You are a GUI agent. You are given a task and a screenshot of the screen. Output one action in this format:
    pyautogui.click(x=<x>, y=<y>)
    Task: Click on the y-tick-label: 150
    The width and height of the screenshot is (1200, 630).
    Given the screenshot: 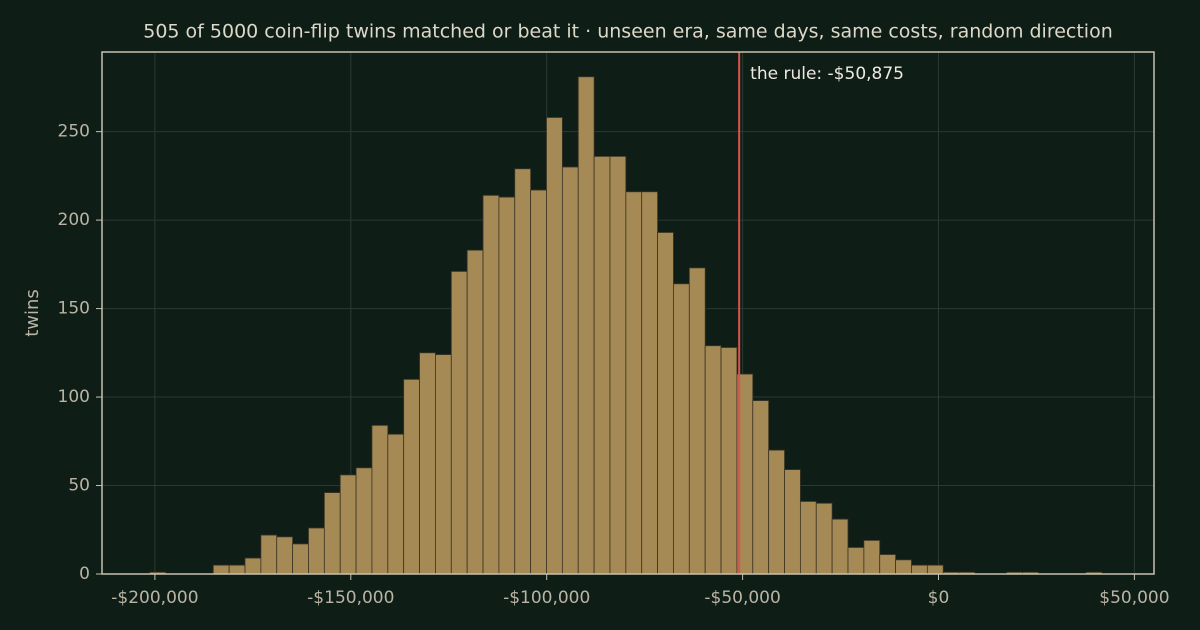 What is the action you would take?
    pyautogui.click(x=74, y=309)
    